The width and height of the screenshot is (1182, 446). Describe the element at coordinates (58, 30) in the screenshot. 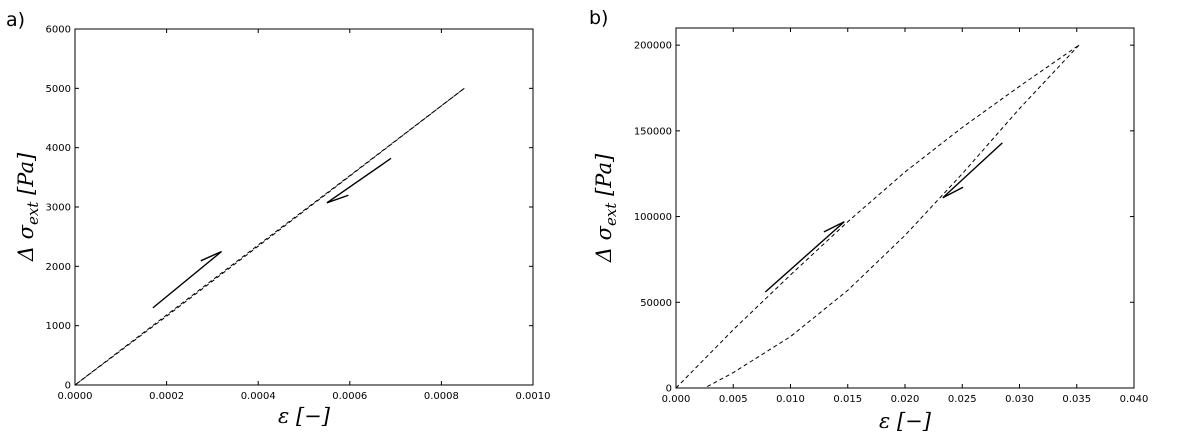

I see `y-tick-label: 6000` at that location.